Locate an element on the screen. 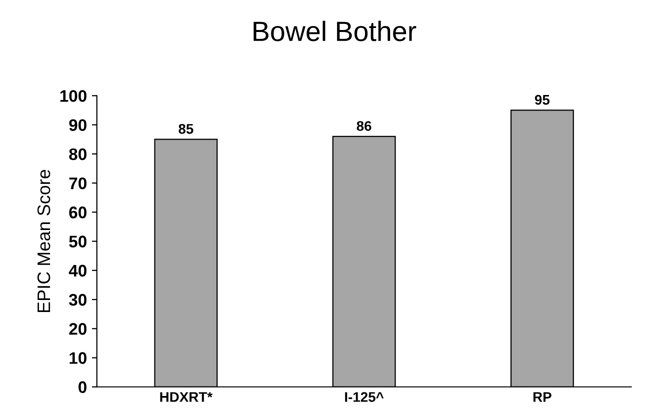  y-tick-label: 20 is located at coordinates (77, 329).